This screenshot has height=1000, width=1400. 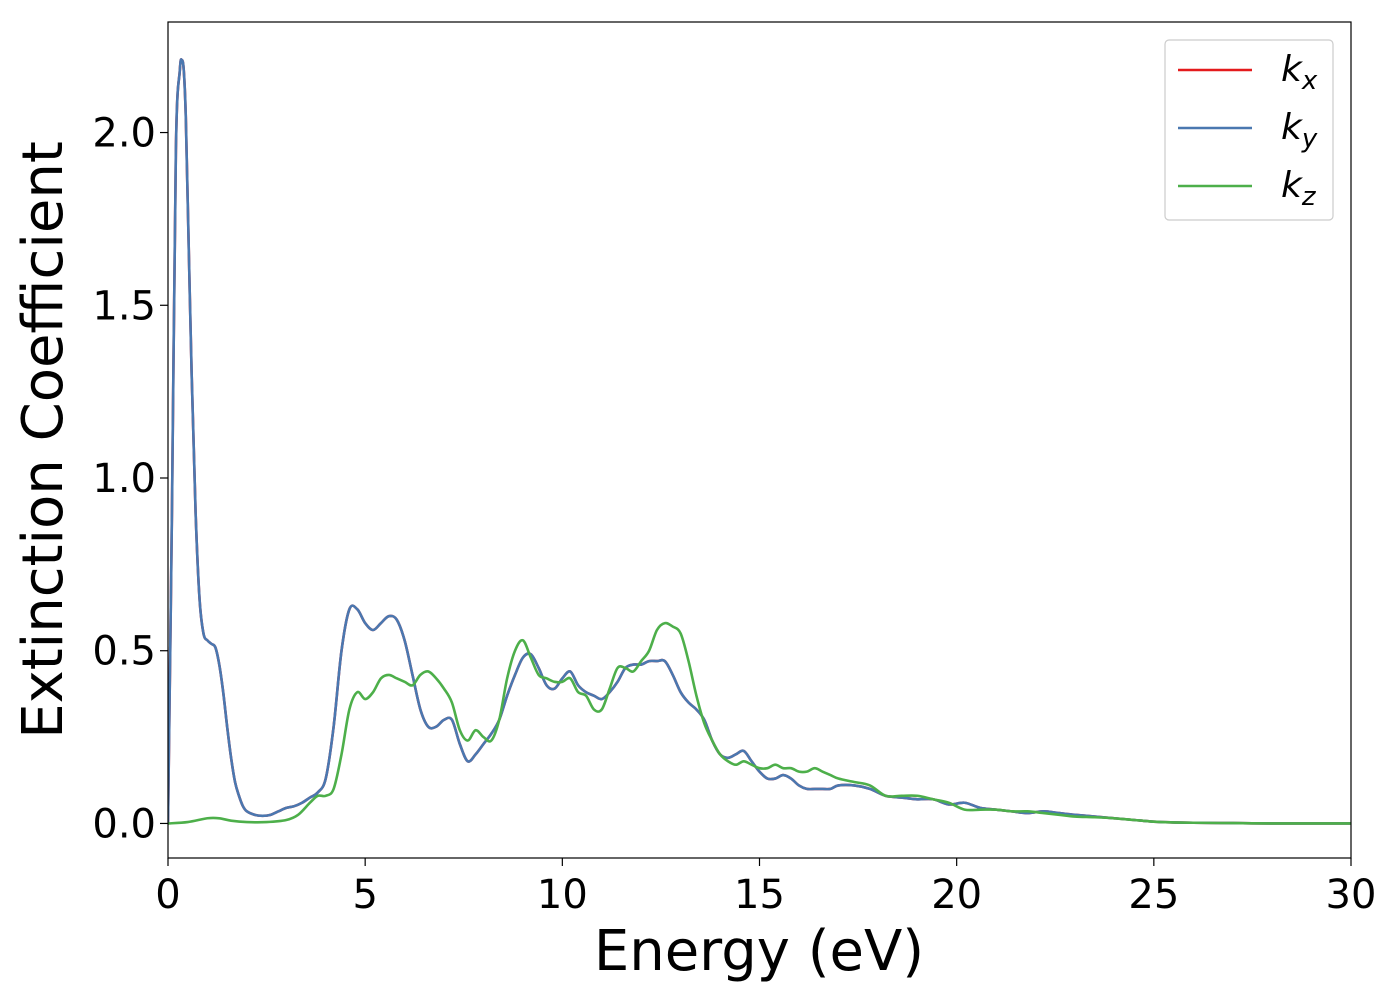 I want to click on x-axis-label: Energy (eV), so click(x=759, y=951).